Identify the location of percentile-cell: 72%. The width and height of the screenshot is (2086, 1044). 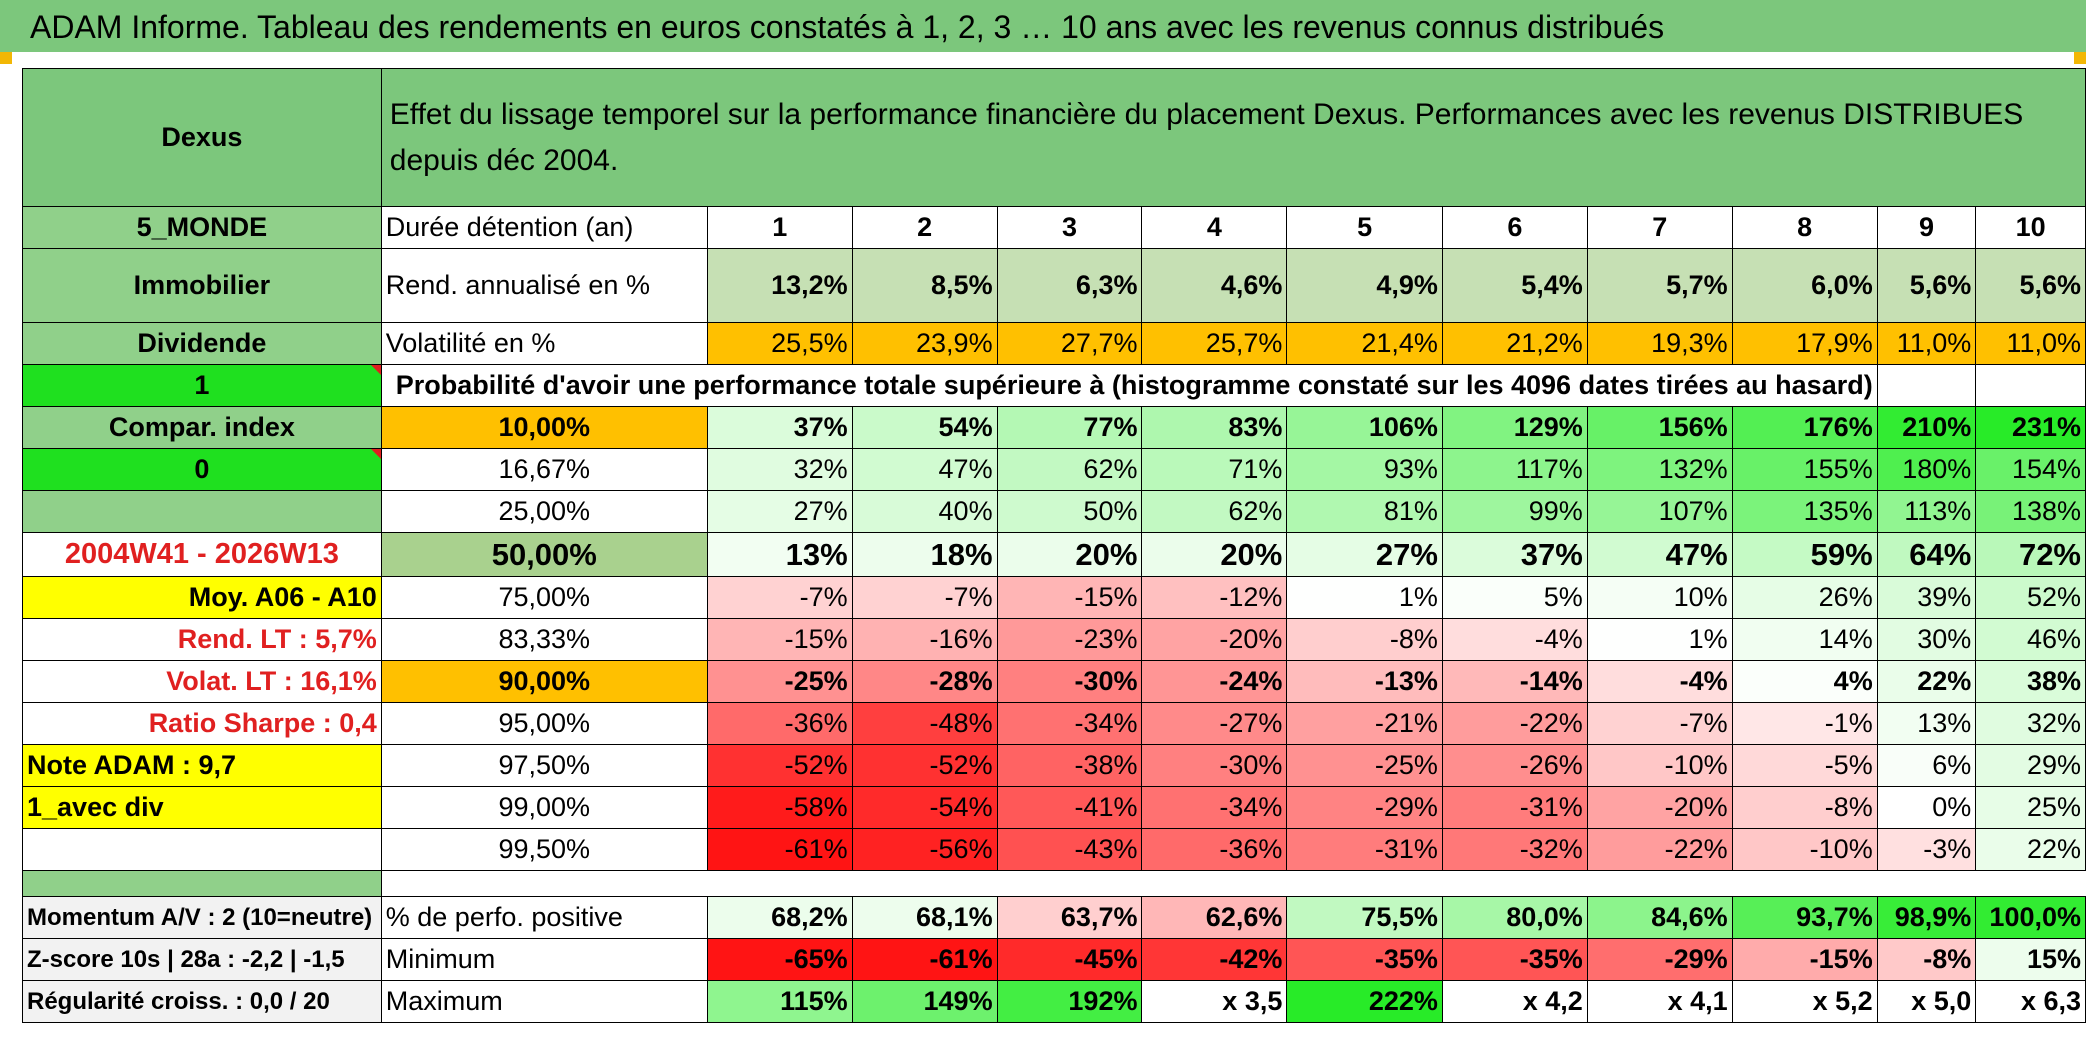
(2030, 554).